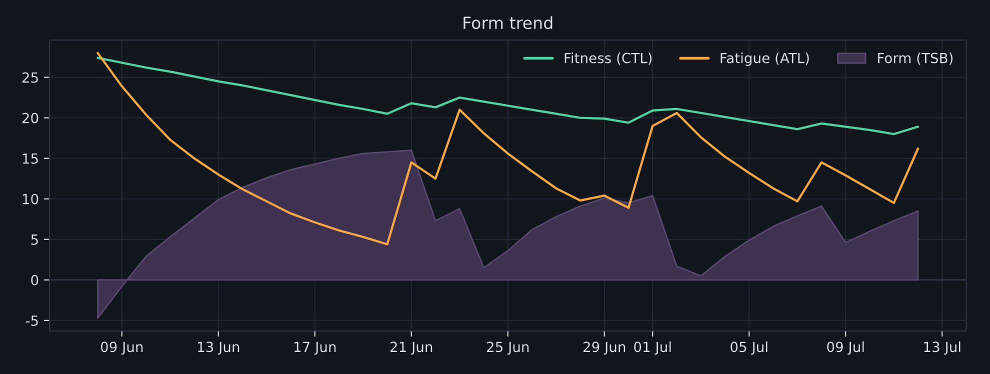 This screenshot has width=990, height=374. Describe the element at coordinates (915, 58) in the screenshot. I see `legend-label: Form (TSB)` at that location.